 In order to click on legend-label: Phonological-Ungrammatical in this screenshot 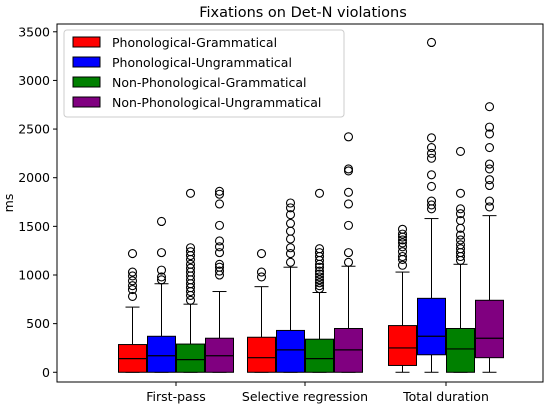, I will do `click(202, 62)`.